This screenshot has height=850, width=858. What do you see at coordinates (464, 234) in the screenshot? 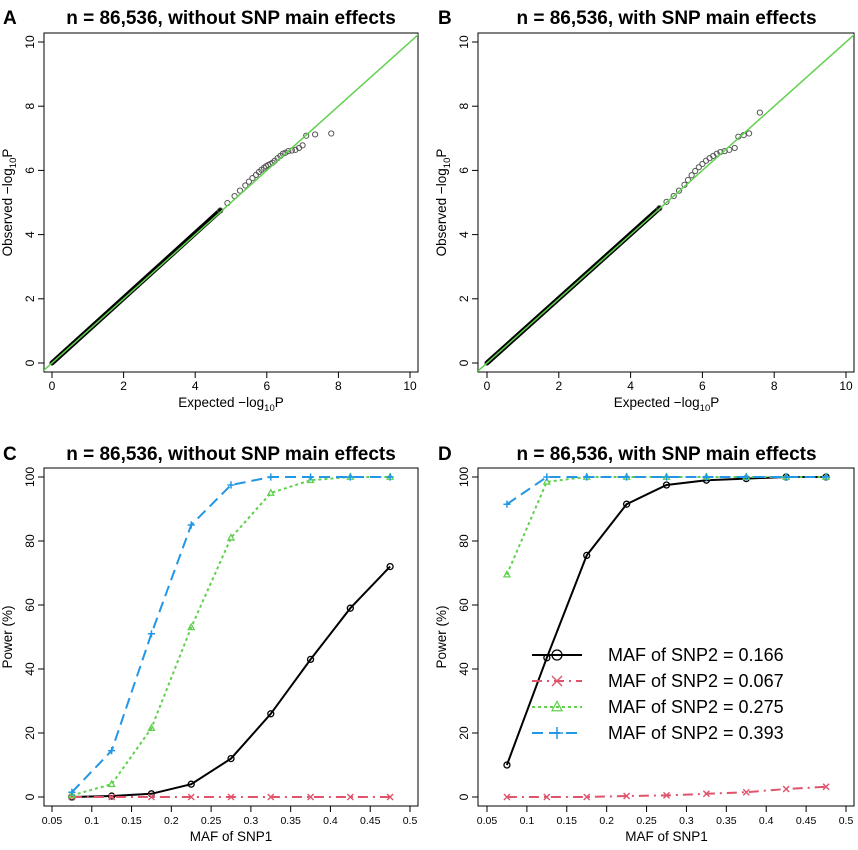
I see `y-tick-label: 4` at bounding box center [464, 234].